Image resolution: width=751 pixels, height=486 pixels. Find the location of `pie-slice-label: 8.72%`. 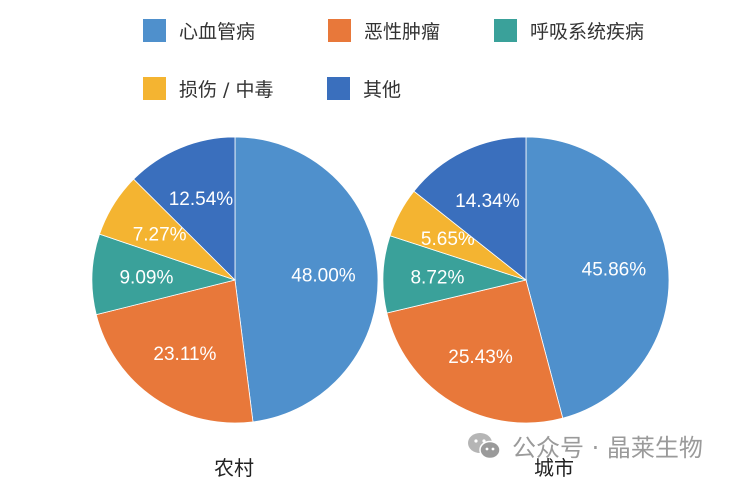

pie-slice-label: 8.72% is located at coordinates (437, 277).